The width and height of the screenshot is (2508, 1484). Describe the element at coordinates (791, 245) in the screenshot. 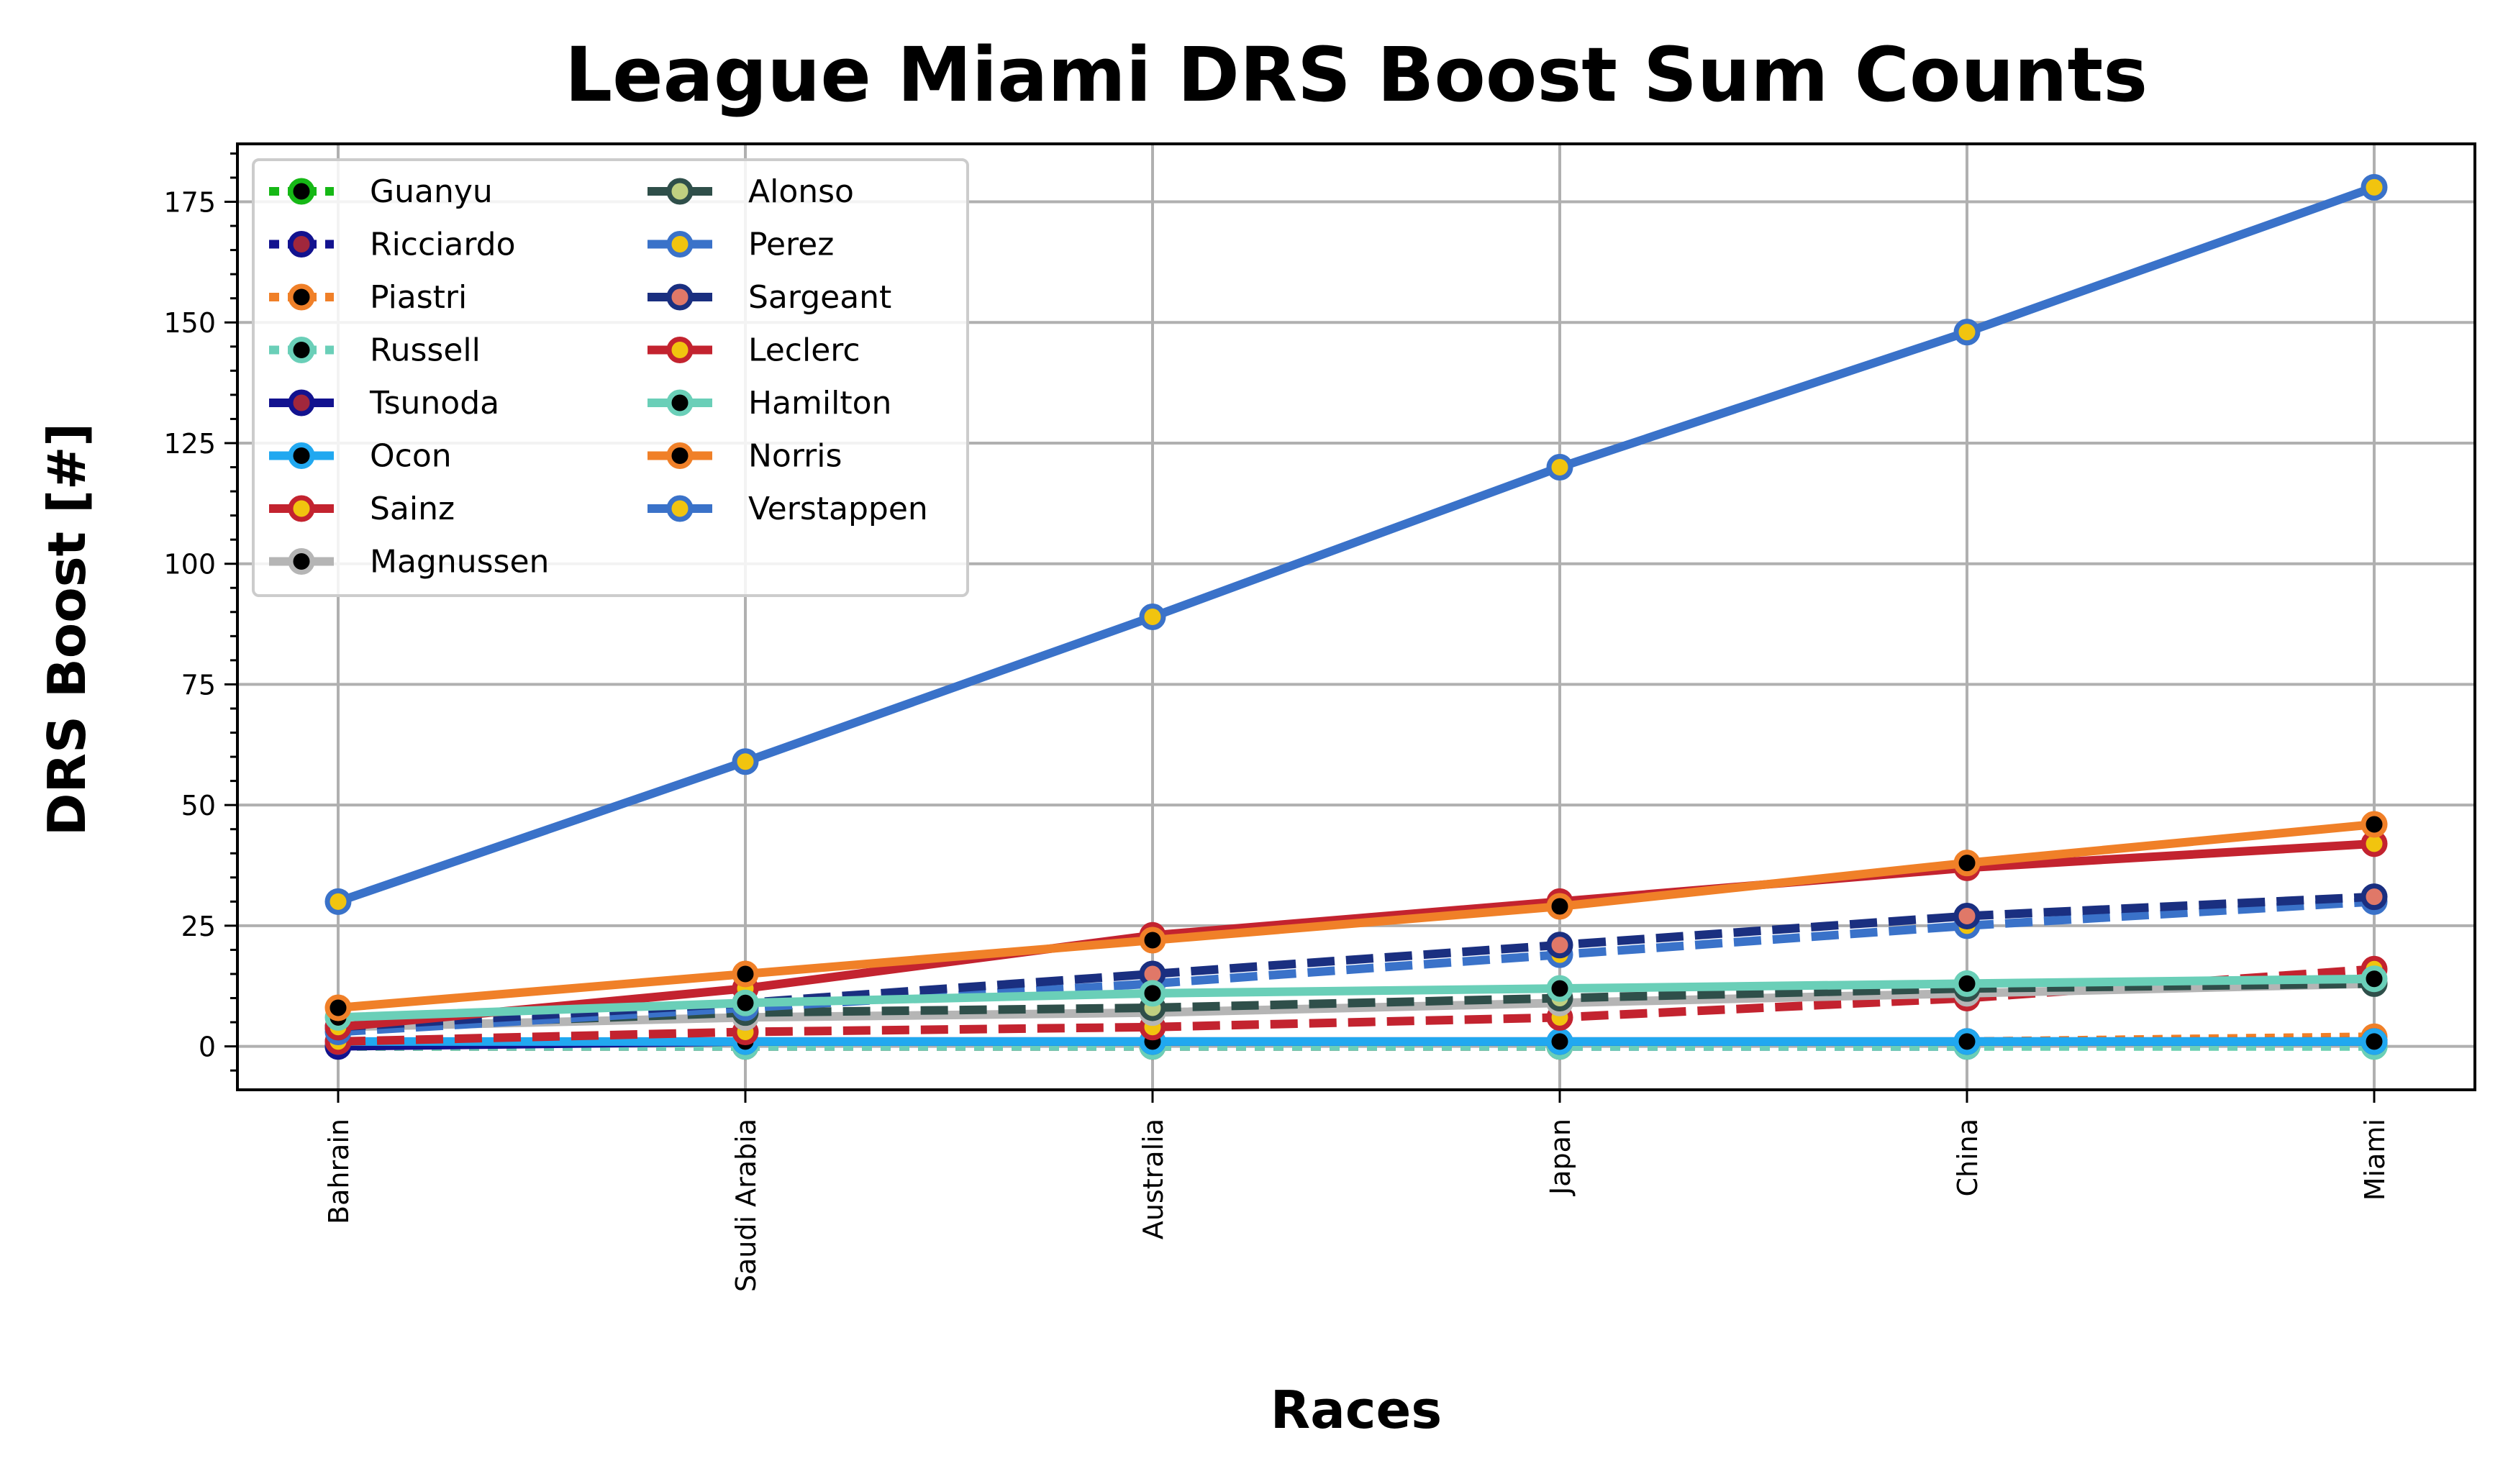

I see `legend-label: Perez` at that location.